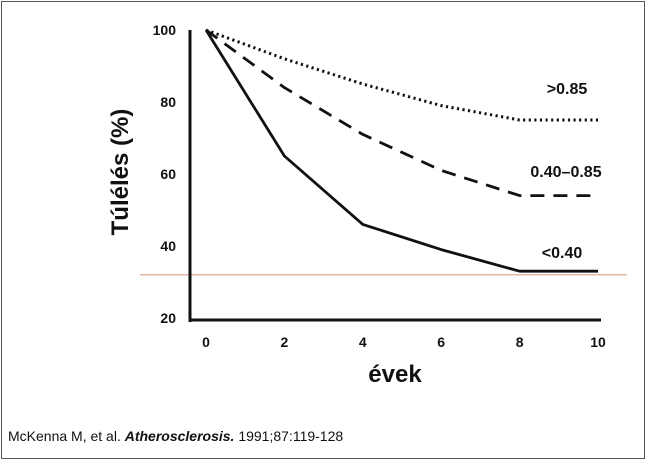  Describe the element at coordinates (598, 342) in the screenshot. I see `x-tick-label: 10` at that location.